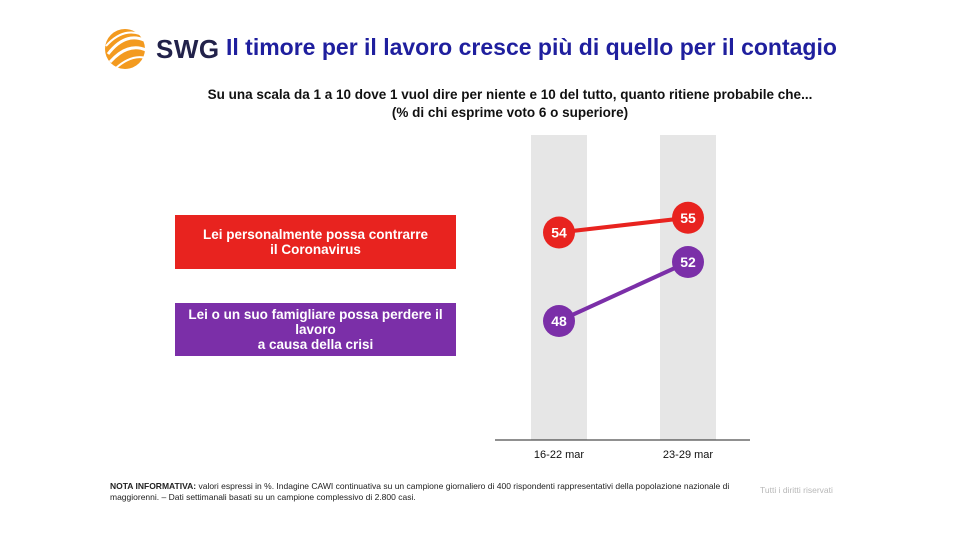  Describe the element at coordinates (188, 49) in the screenshot. I see `brand-name: SWG` at that location.